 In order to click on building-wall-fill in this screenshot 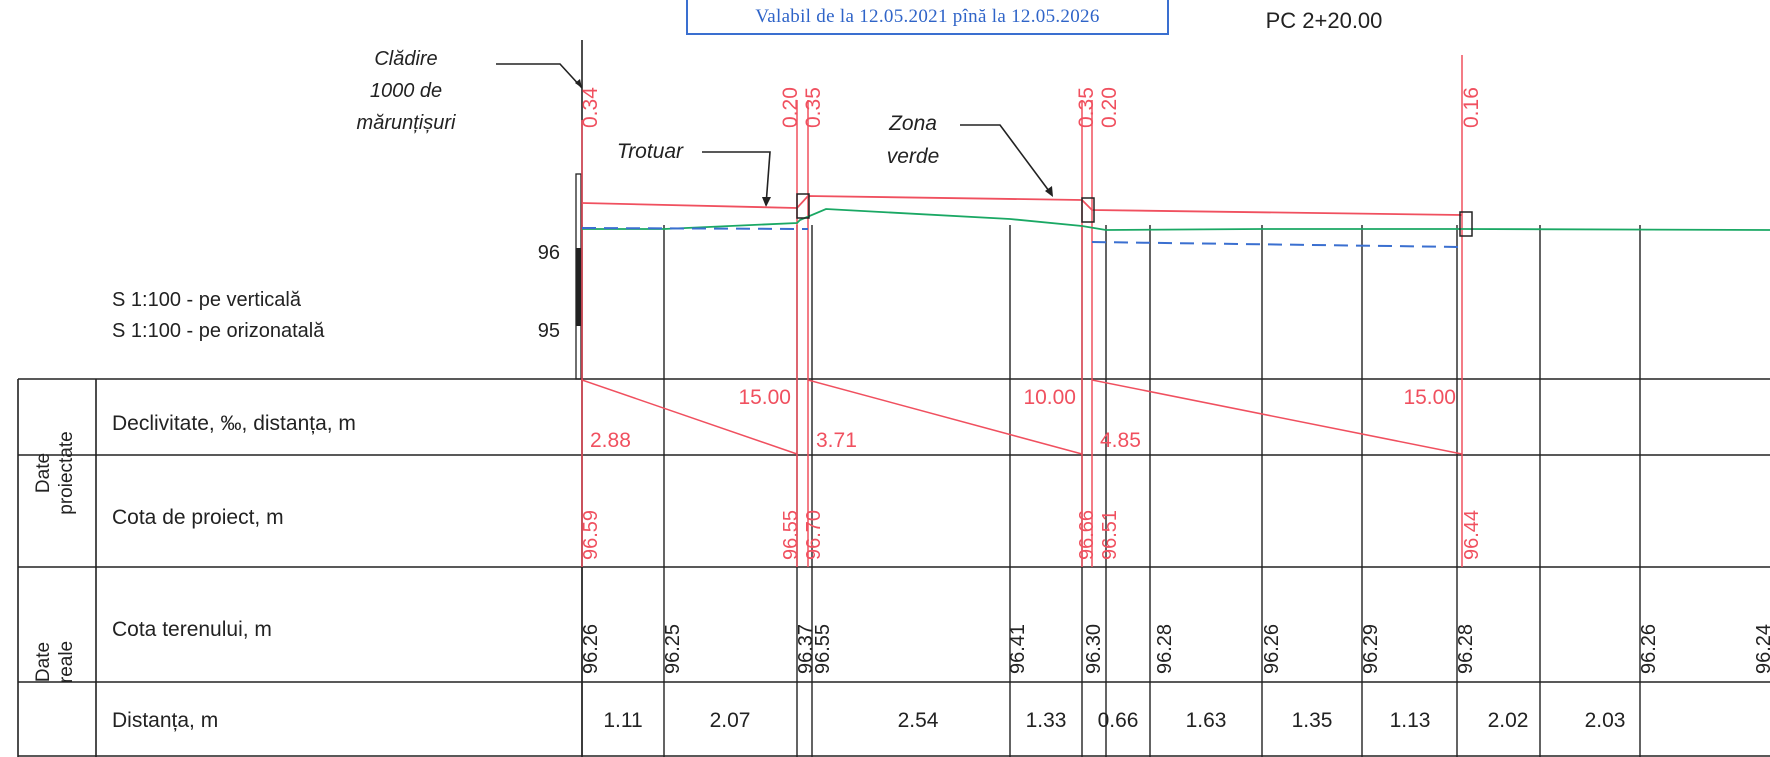, I will do `click(578, 287)`.